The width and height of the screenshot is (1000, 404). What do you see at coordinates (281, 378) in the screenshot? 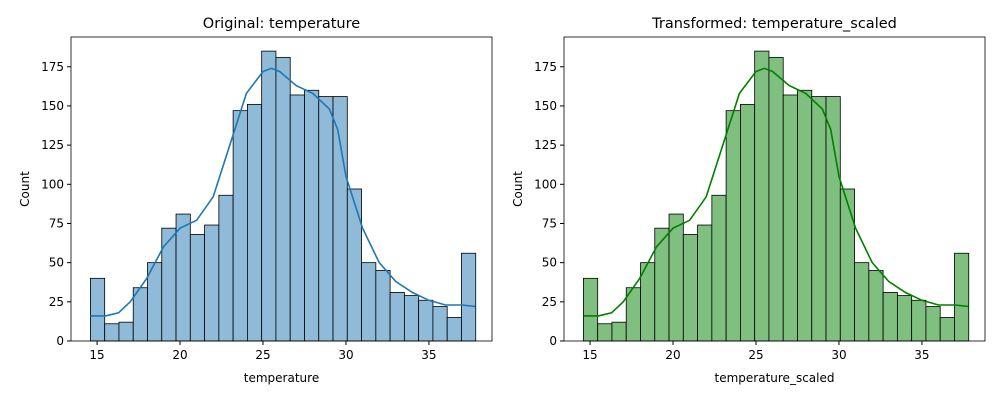
I see `x-axis-label: temperature` at bounding box center [281, 378].